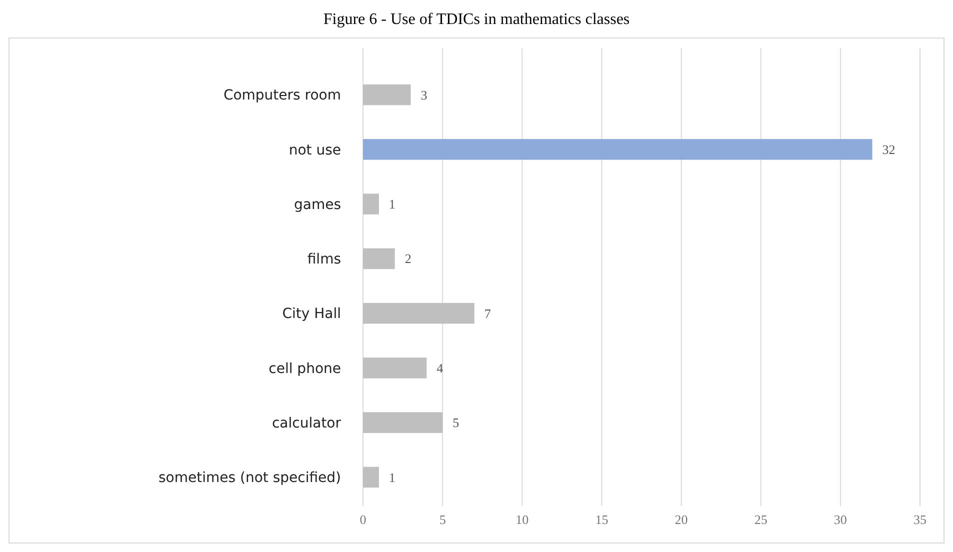 The height and width of the screenshot is (552, 953). What do you see at coordinates (456, 422) in the screenshot?
I see `data-label: 5` at bounding box center [456, 422].